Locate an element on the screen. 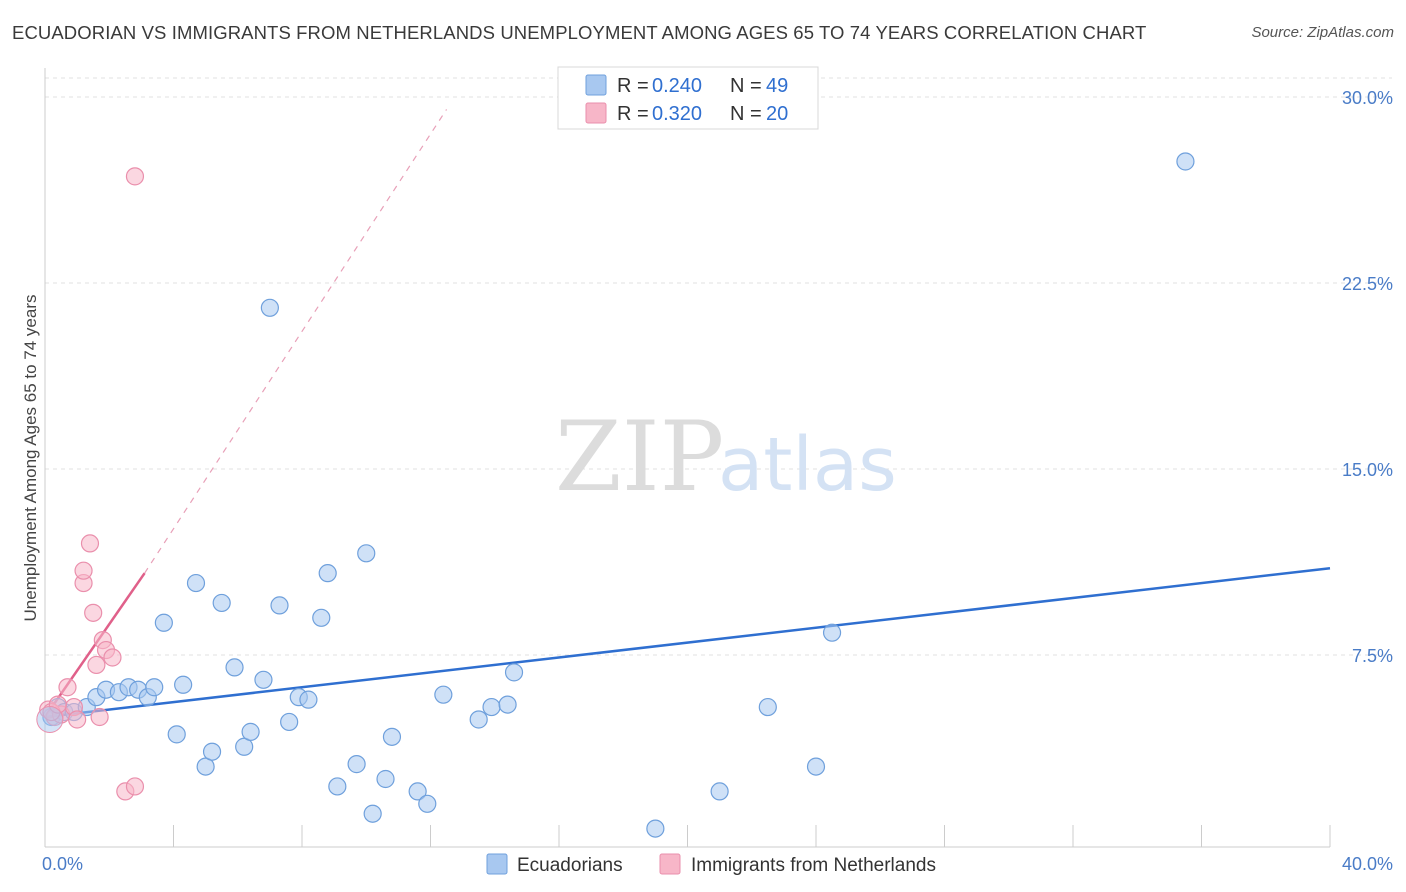 The height and width of the screenshot is (892, 1406). x-tick-label-1: 40.0% is located at coordinates (1367, 864).